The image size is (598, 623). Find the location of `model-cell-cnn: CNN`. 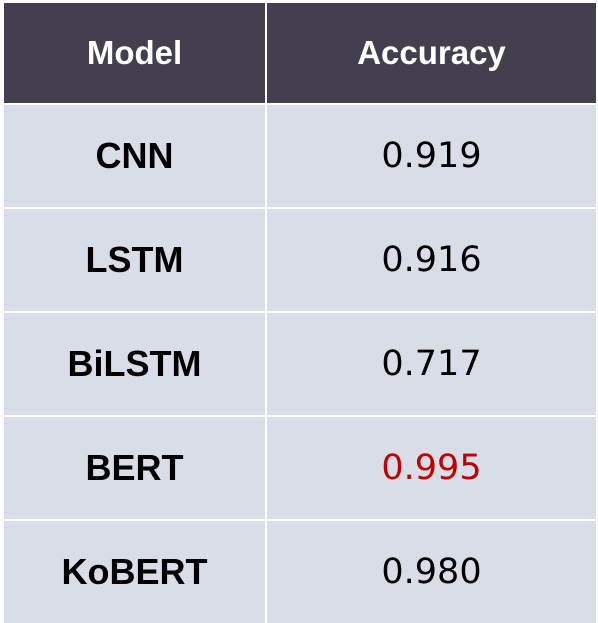

model-cell-cnn: CNN is located at coordinates (134, 156).